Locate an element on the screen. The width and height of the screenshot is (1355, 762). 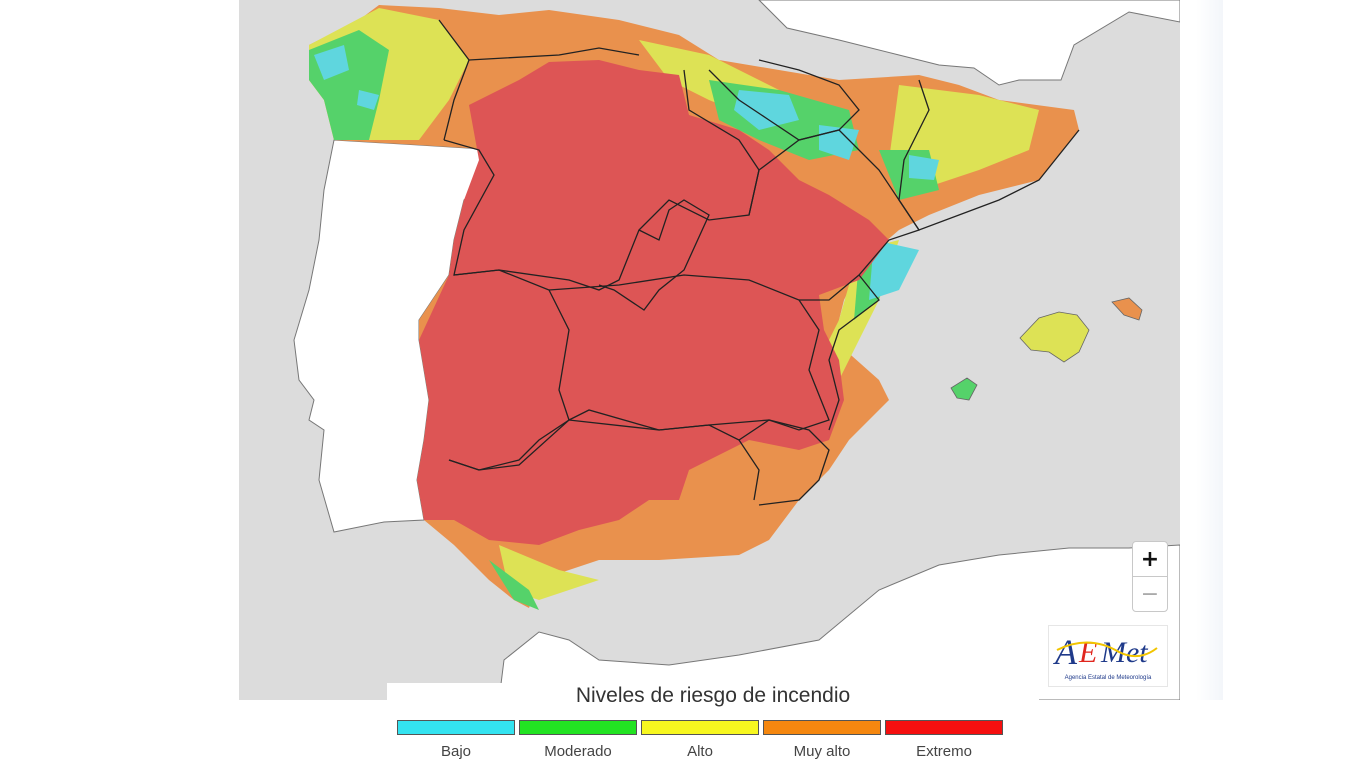
zoom-out-button: − is located at coordinates (1150, 594).